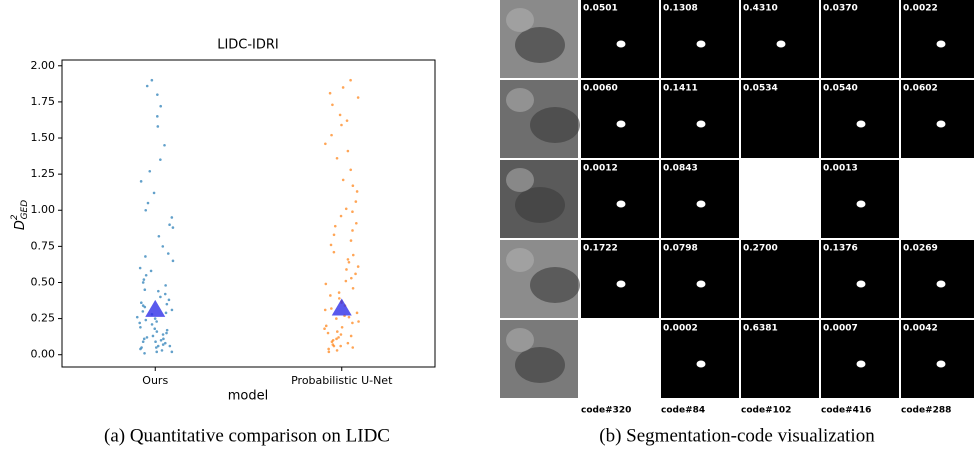 This screenshot has width=974, height=455. What do you see at coordinates (680, 329) in the screenshot?
I see `mask-score: 0.0002` at bounding box center [680, 329].